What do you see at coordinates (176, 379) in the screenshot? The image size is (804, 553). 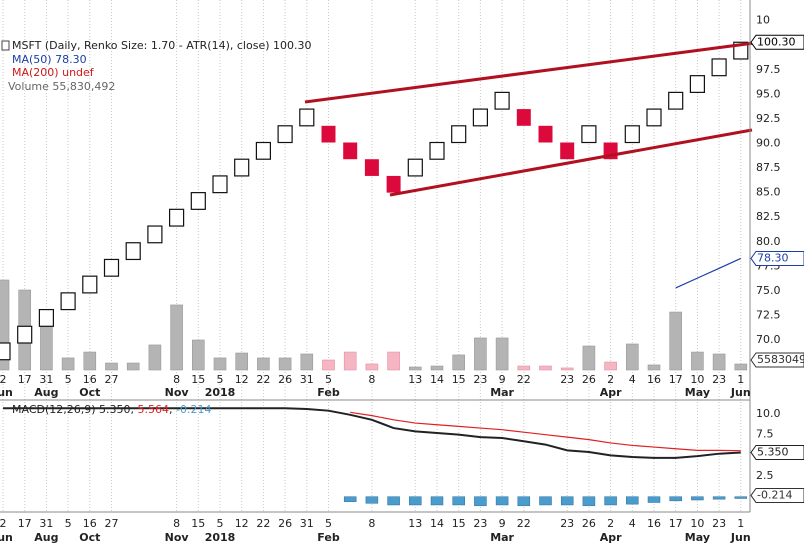 I see `x-tick-label: 8` at bounding box center [176, 379].